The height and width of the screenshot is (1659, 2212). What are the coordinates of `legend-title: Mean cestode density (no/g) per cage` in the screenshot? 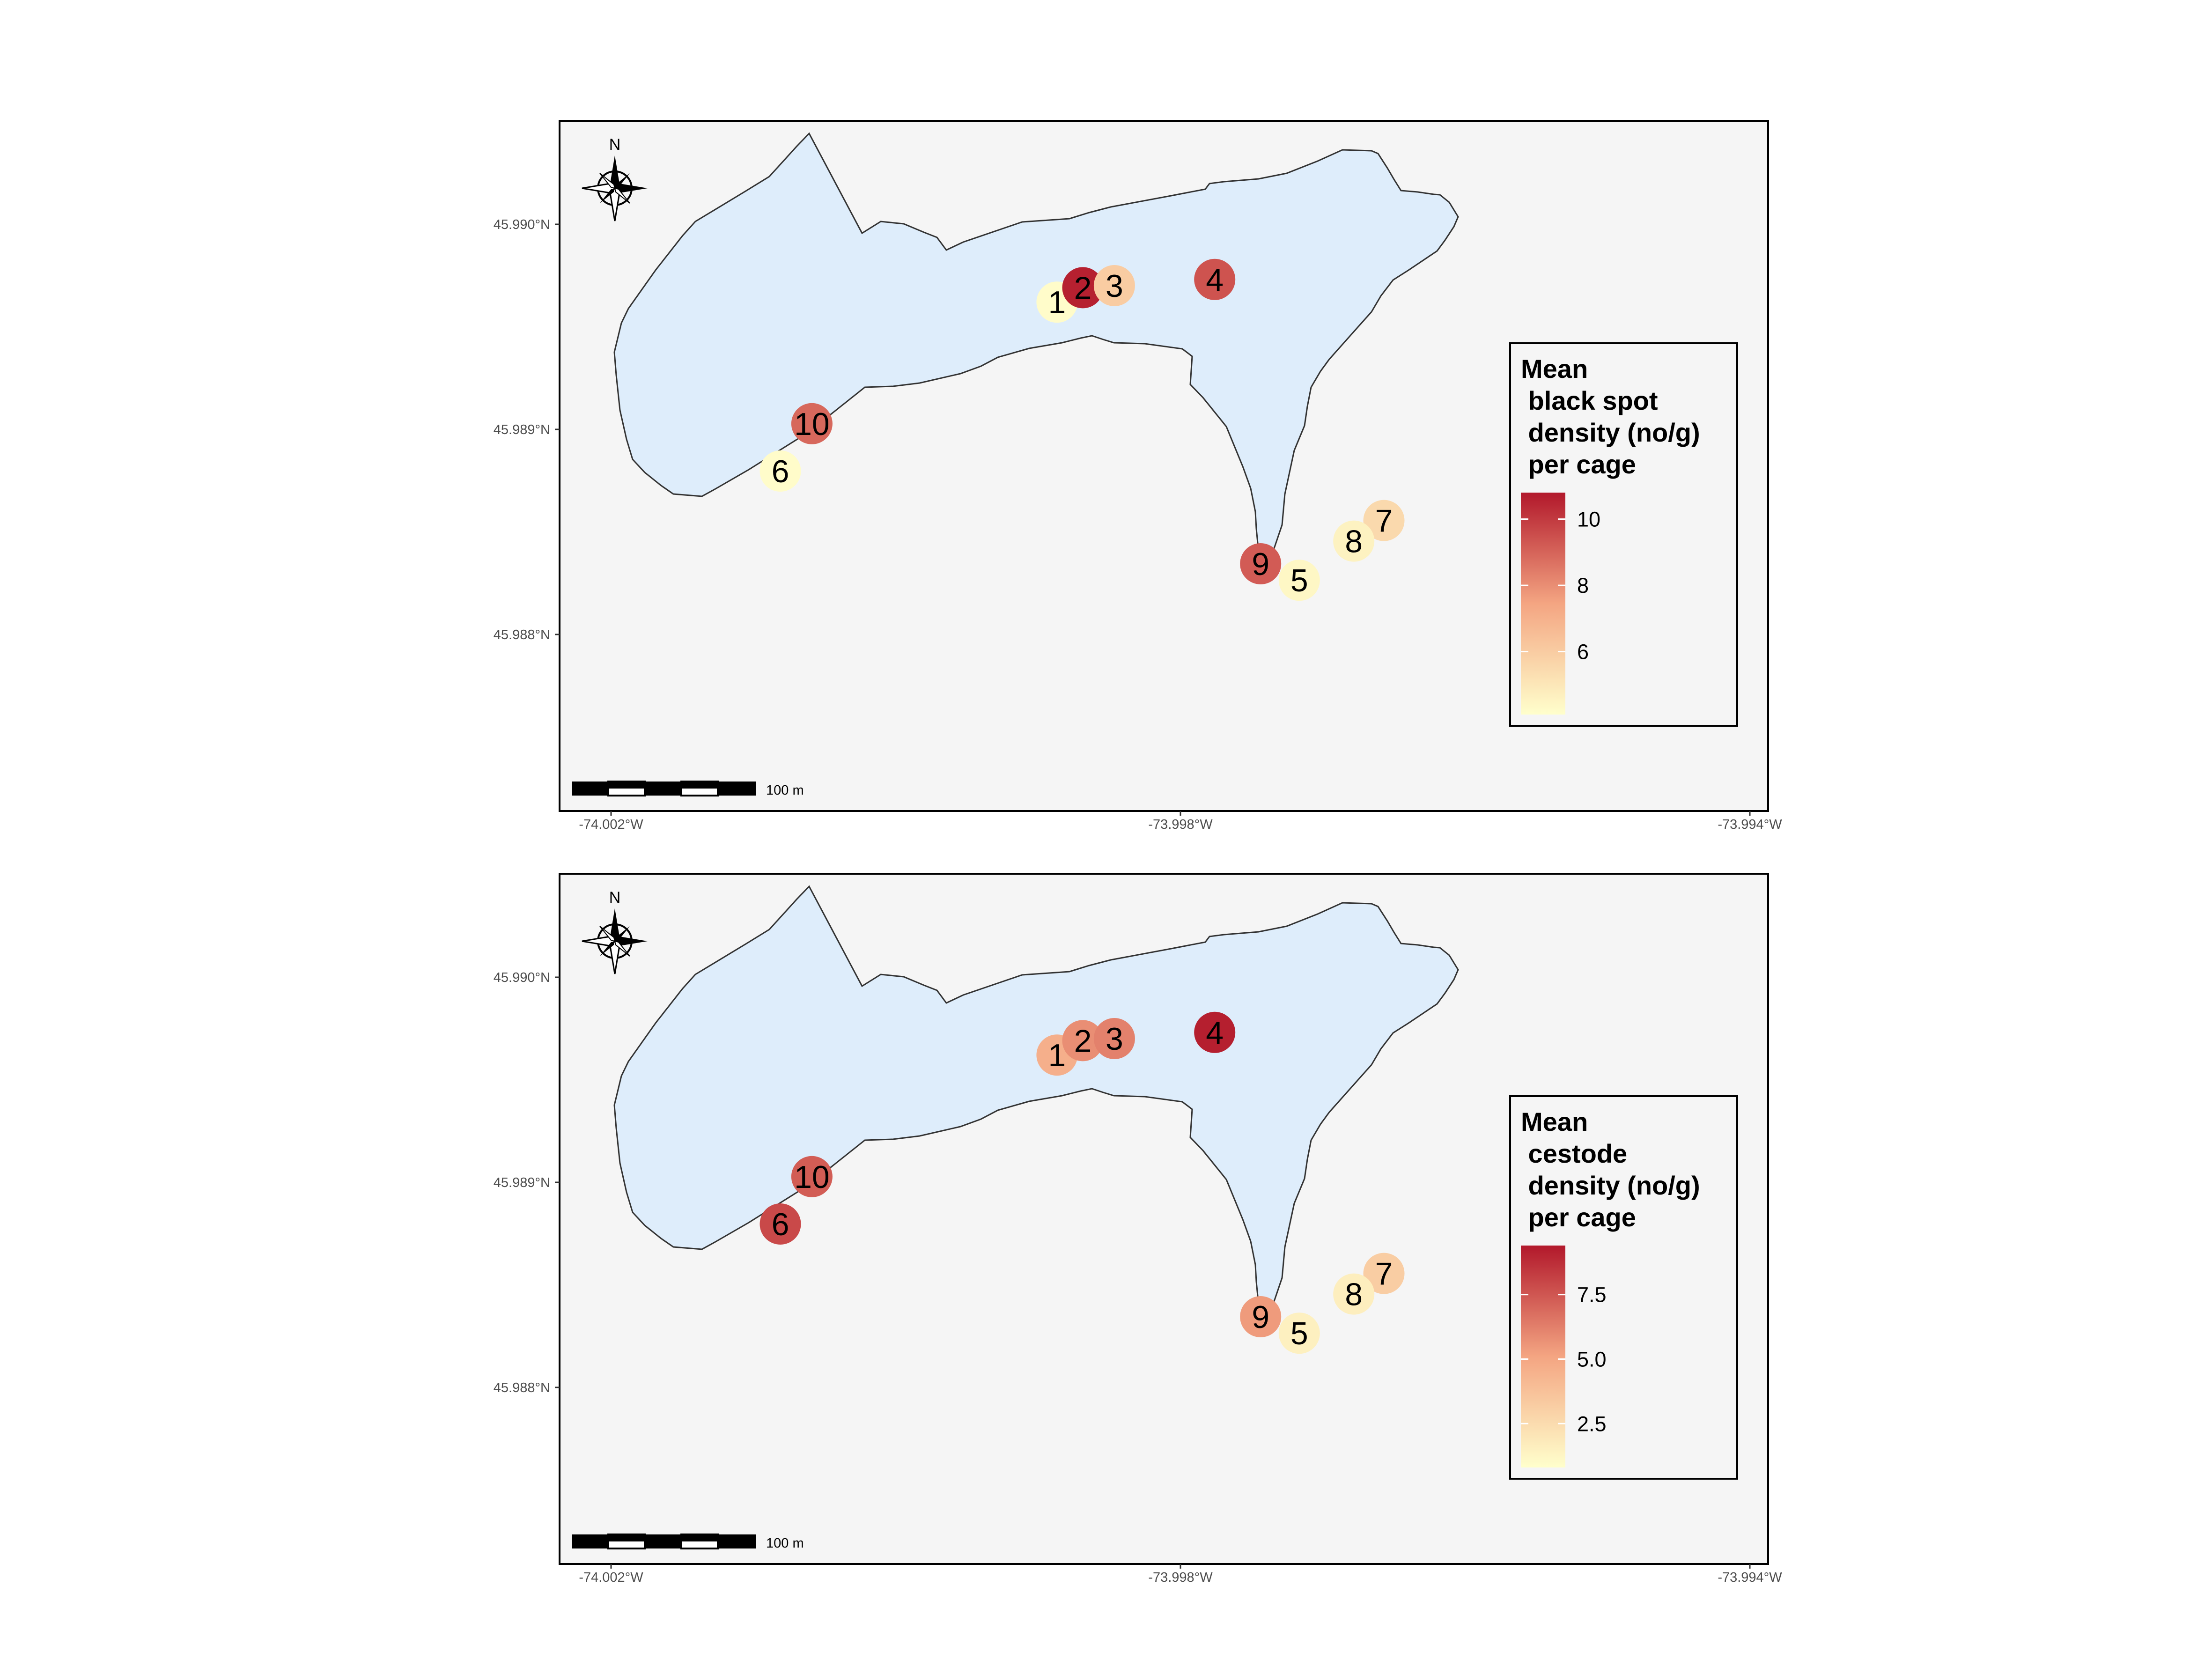 It's located at (1610, 1169).